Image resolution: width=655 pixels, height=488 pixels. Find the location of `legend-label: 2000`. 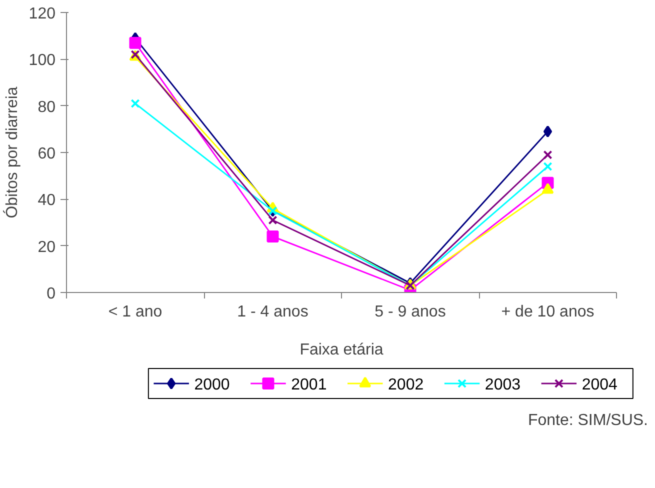

legend-label: 2000 is located at coordinates (212, 385).